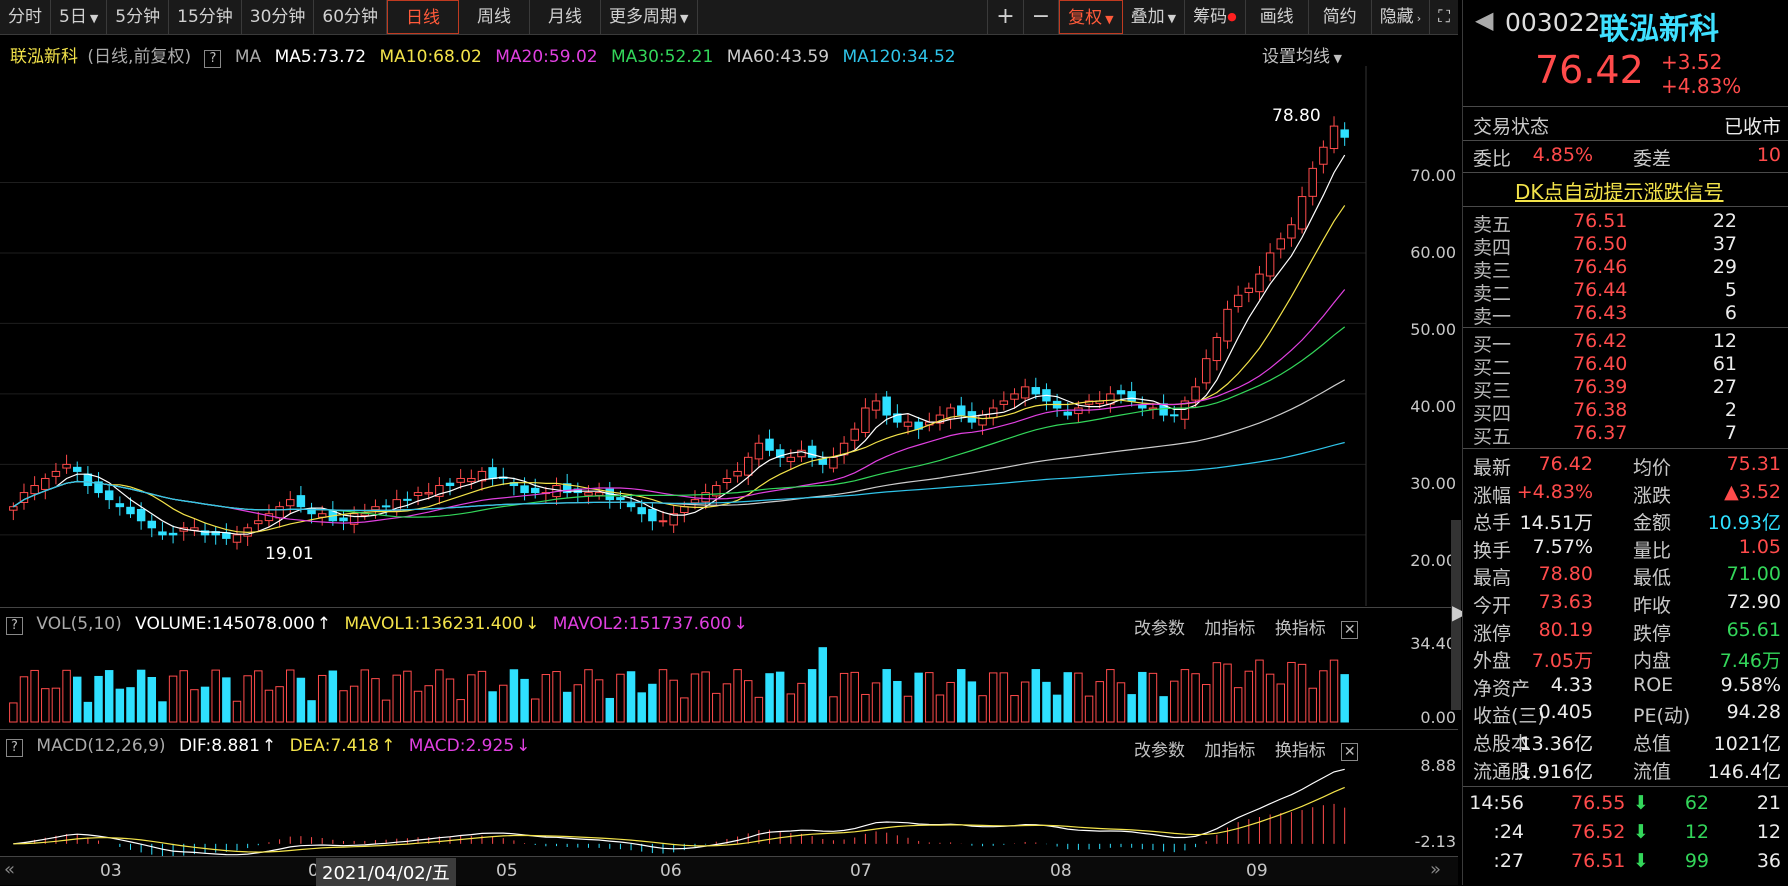 Image resolution: width=1788 pixels, height=886 pixels. I want to click on stat-label: 收益(三), so click(1509, 716).